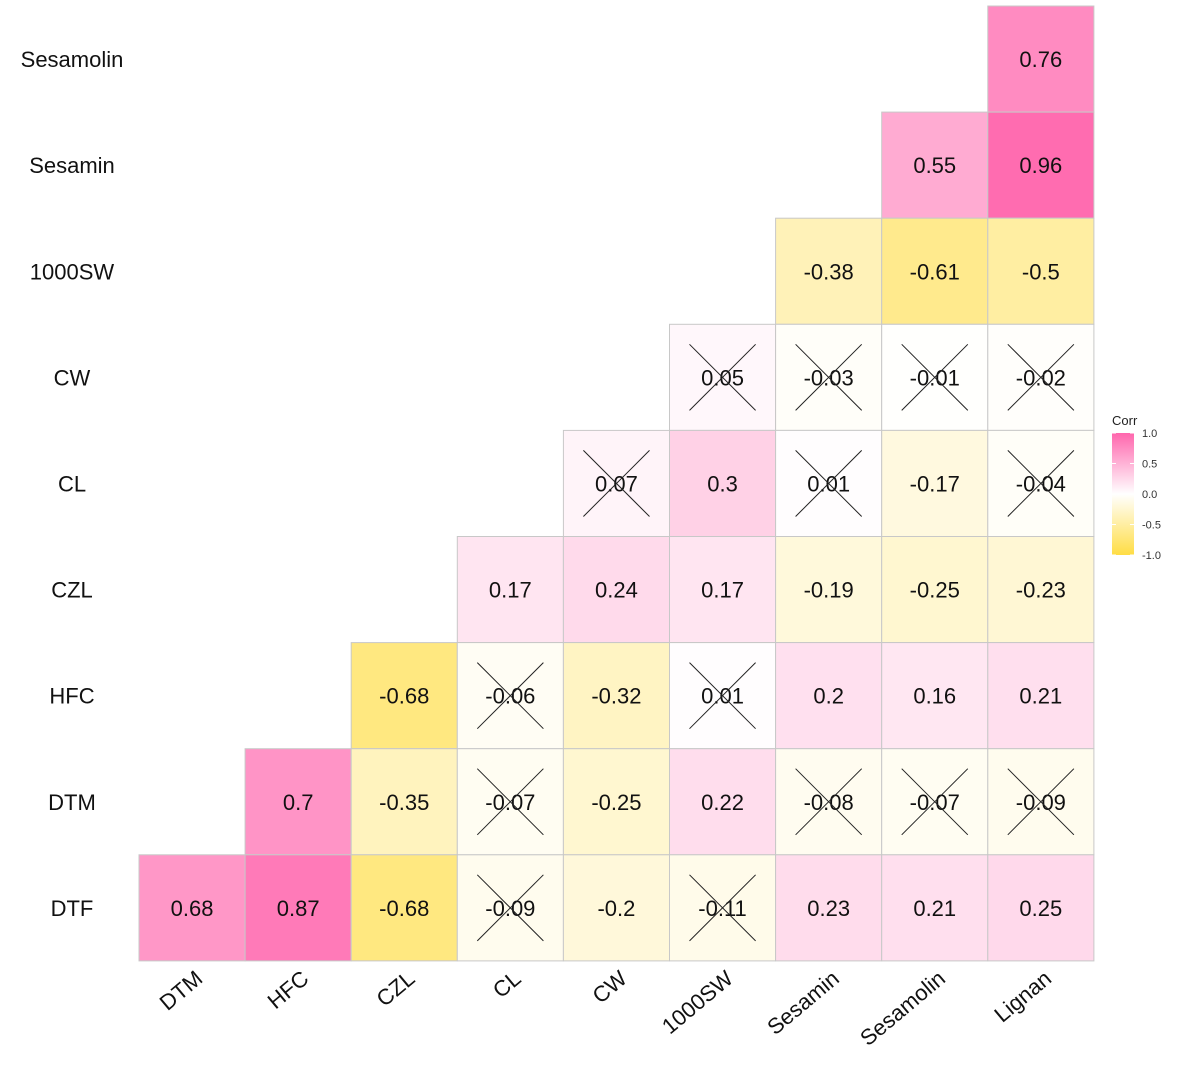 The image size is (1177, 1072). I want to click on cell-value-label: 0.76, so click(1040, 59).